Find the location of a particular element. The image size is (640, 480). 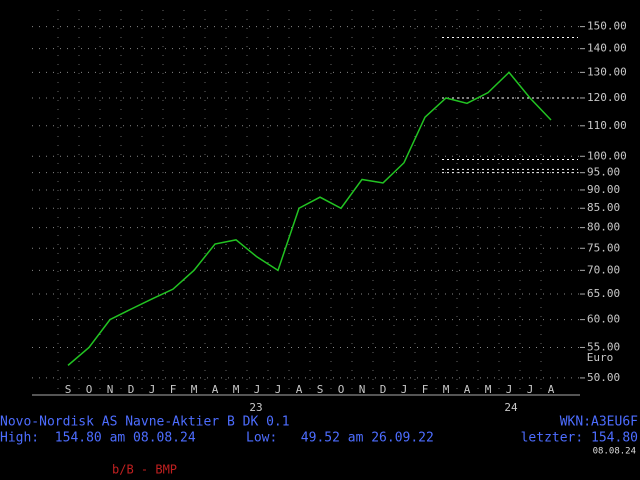

year-label: 23 is located at coordinates (255, 407).